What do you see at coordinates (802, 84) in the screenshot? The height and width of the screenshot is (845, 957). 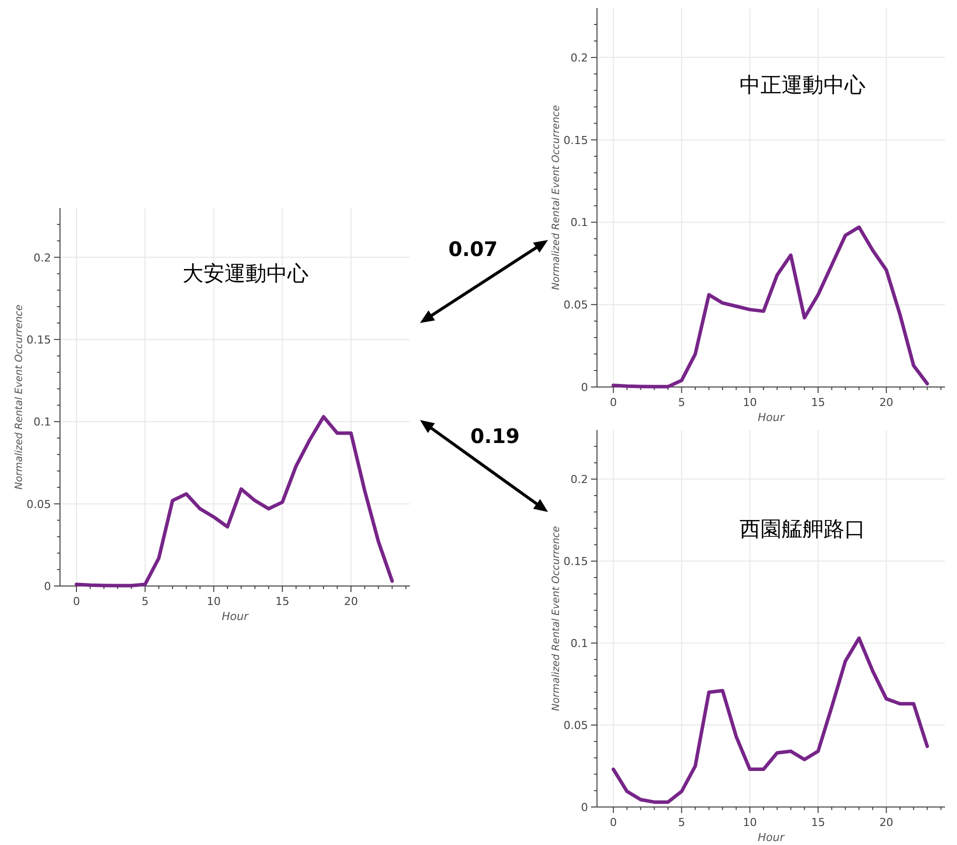 I see `text: 中正運動中心` at bounding box center [802, 84].